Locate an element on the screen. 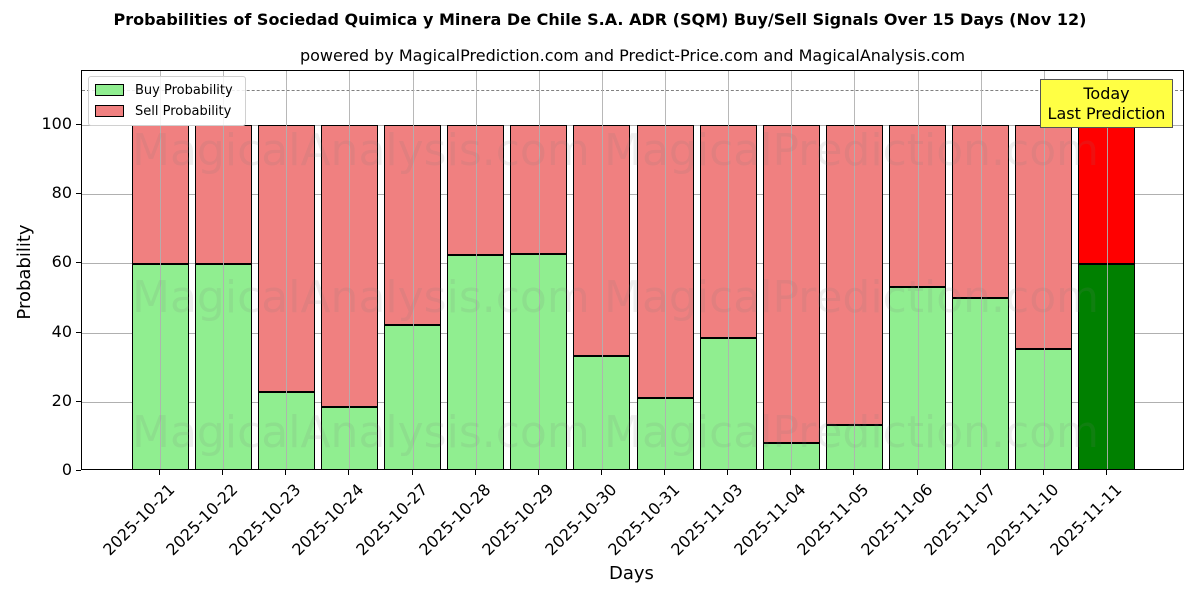 The width and height of the screenshot is (1200, 600). today-annotation: Today Last Prediction is located at coordinates (1106, 103).